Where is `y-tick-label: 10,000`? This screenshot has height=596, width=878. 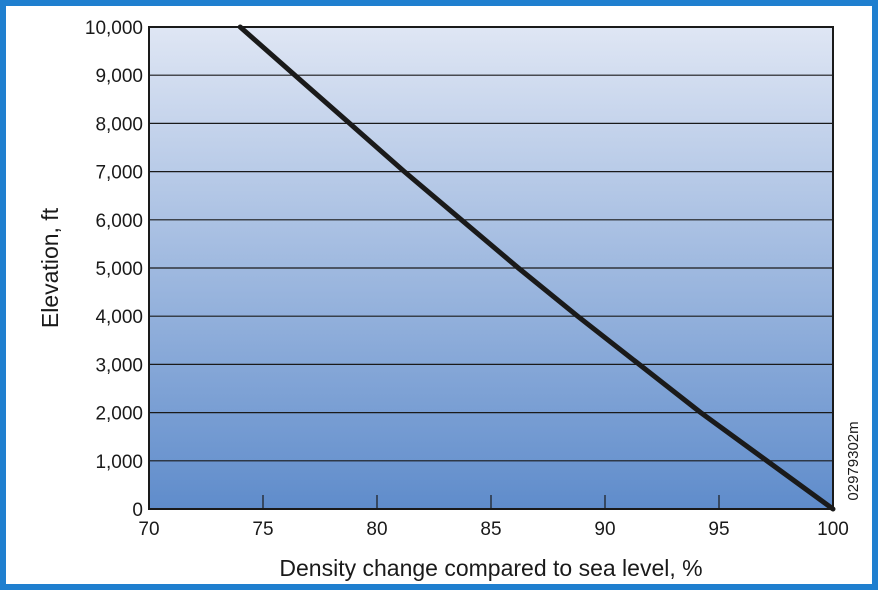 y-tick-label: 10,000 is located at coordinates (114, 28).